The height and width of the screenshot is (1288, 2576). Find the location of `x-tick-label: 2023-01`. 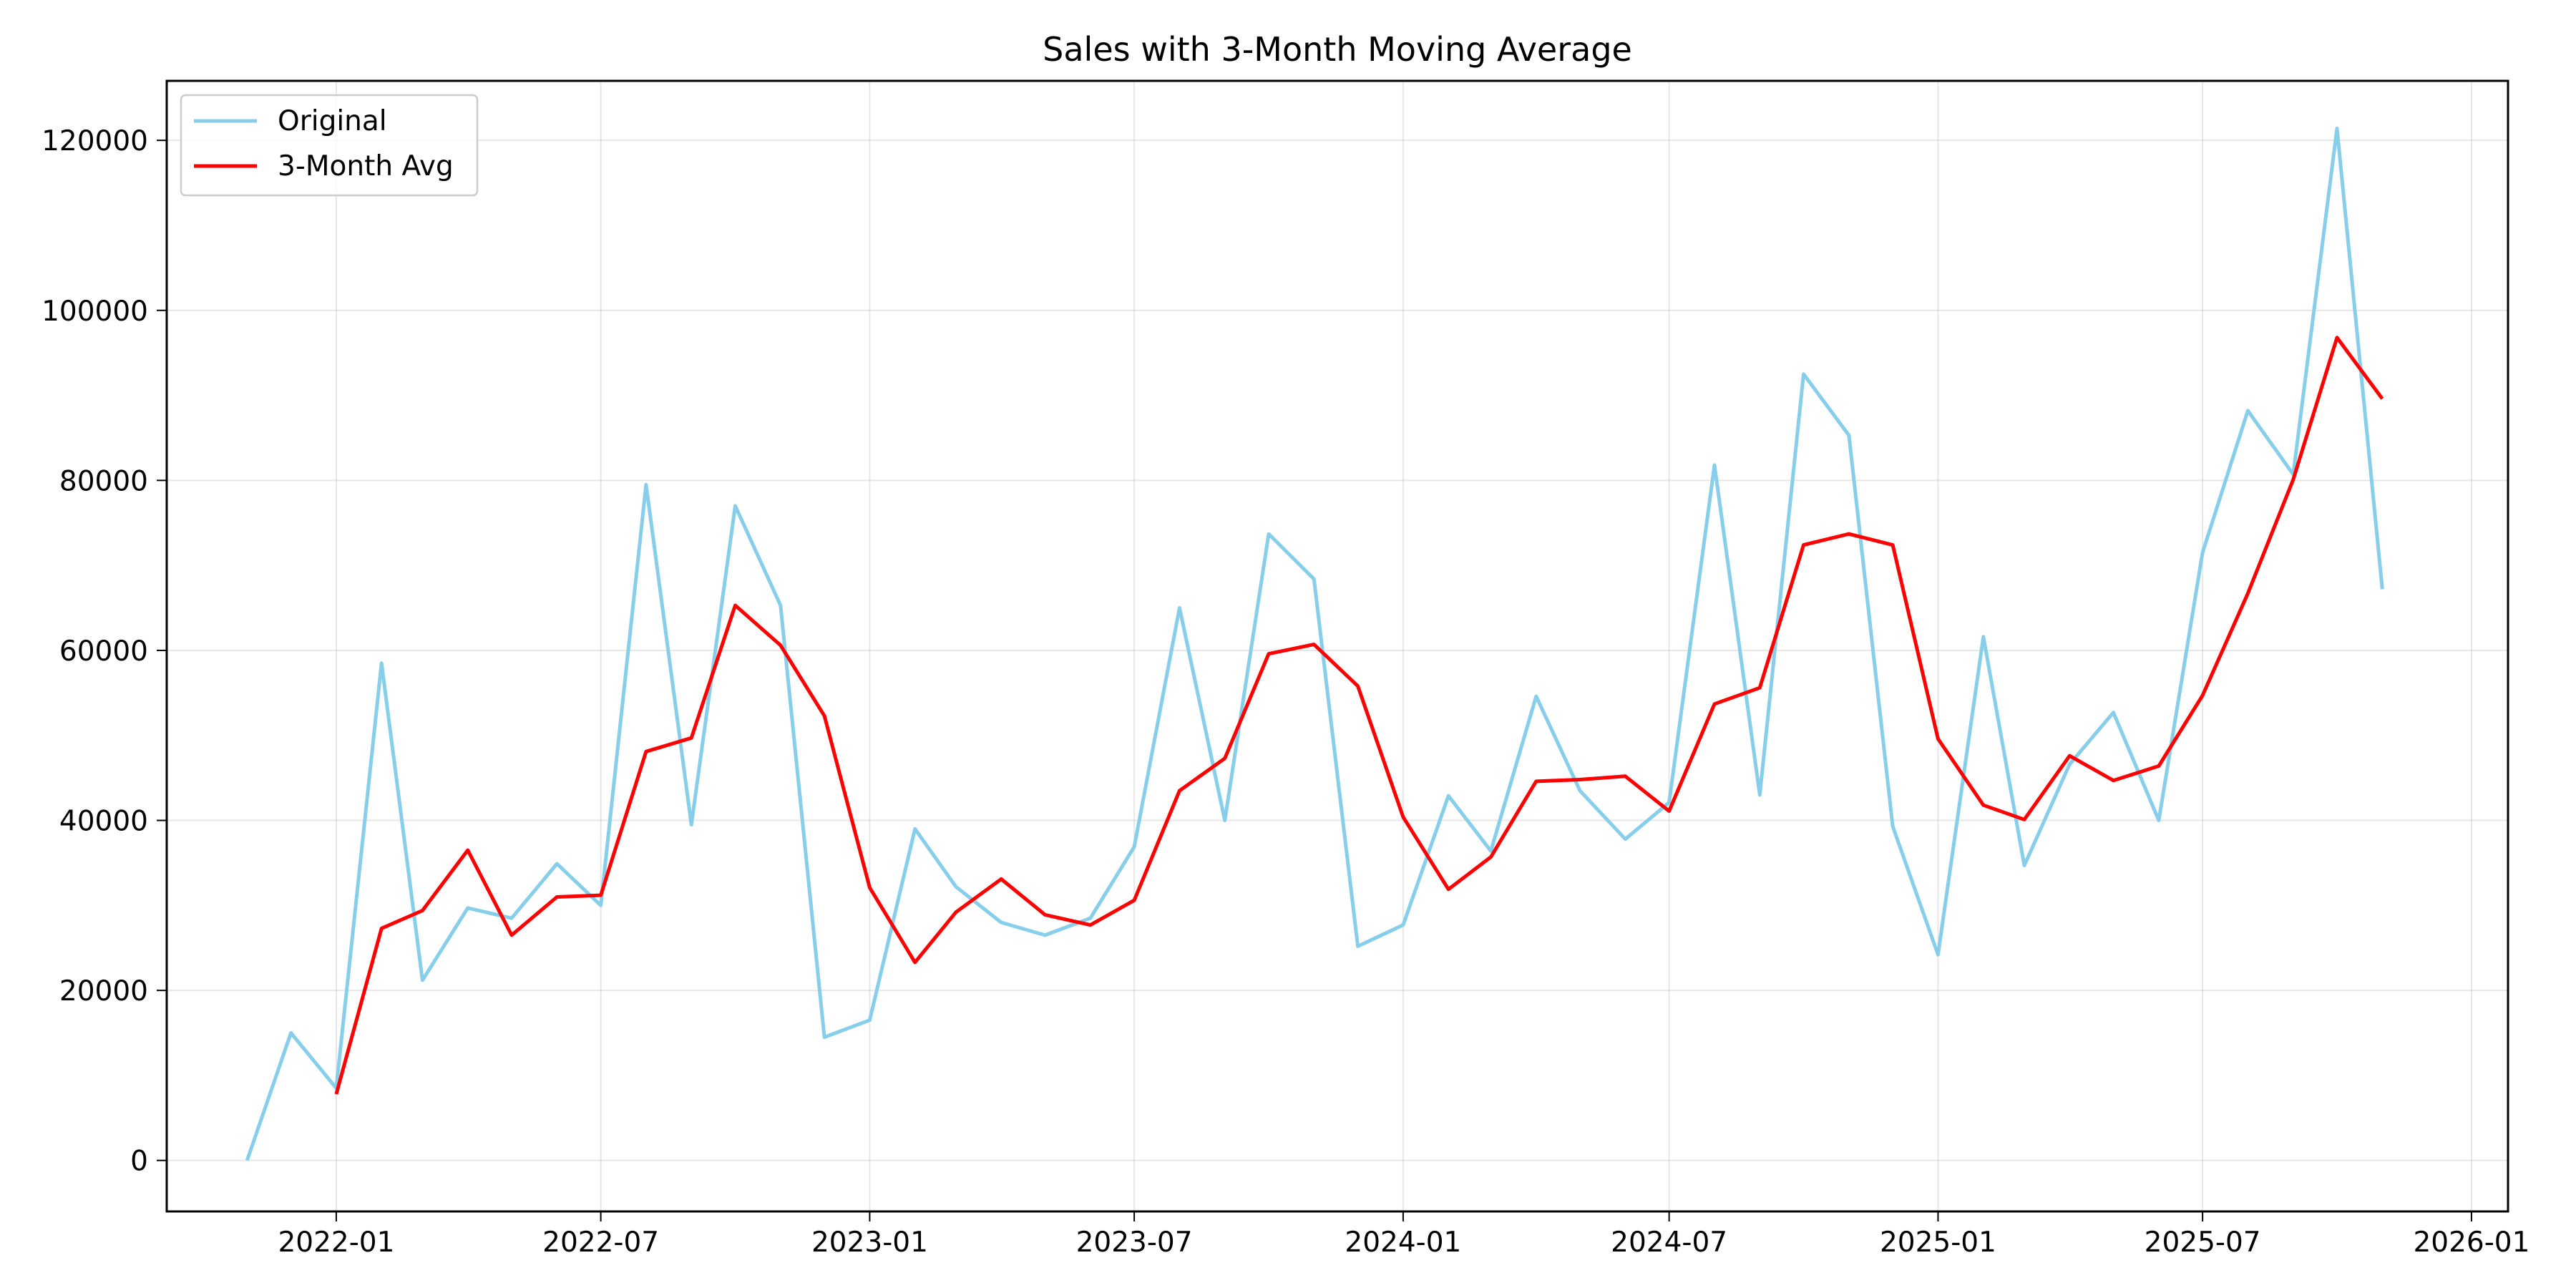

x-tick-label: 2023-01 is located at coordinates (869, 1242).